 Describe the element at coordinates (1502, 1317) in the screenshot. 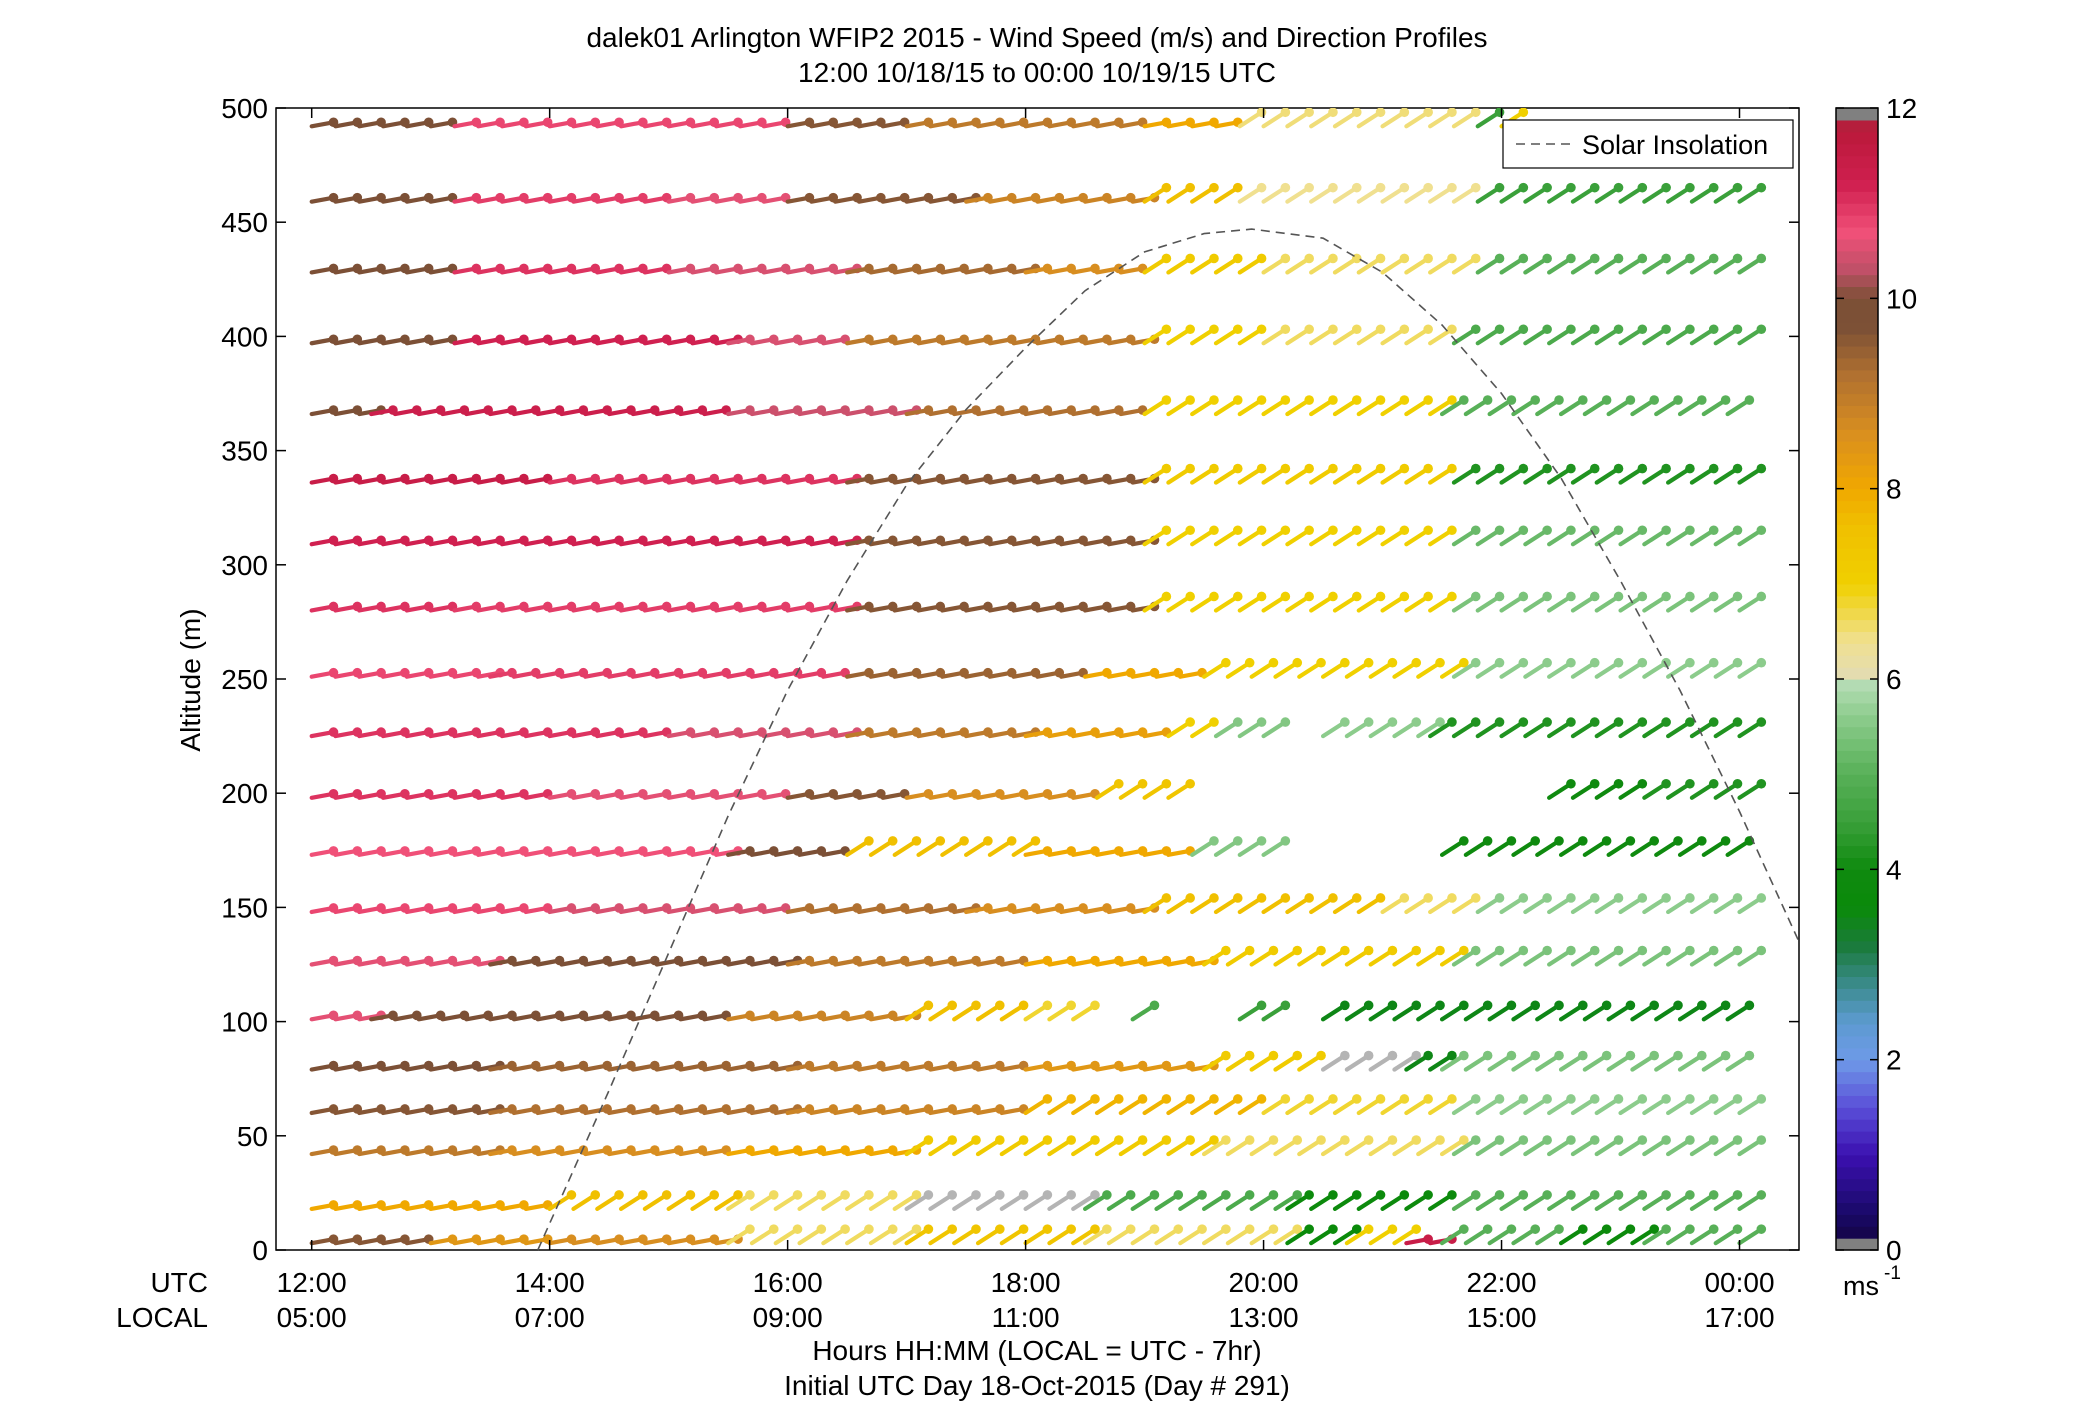

I see `x-tick-label-local: 15:00` at that location.